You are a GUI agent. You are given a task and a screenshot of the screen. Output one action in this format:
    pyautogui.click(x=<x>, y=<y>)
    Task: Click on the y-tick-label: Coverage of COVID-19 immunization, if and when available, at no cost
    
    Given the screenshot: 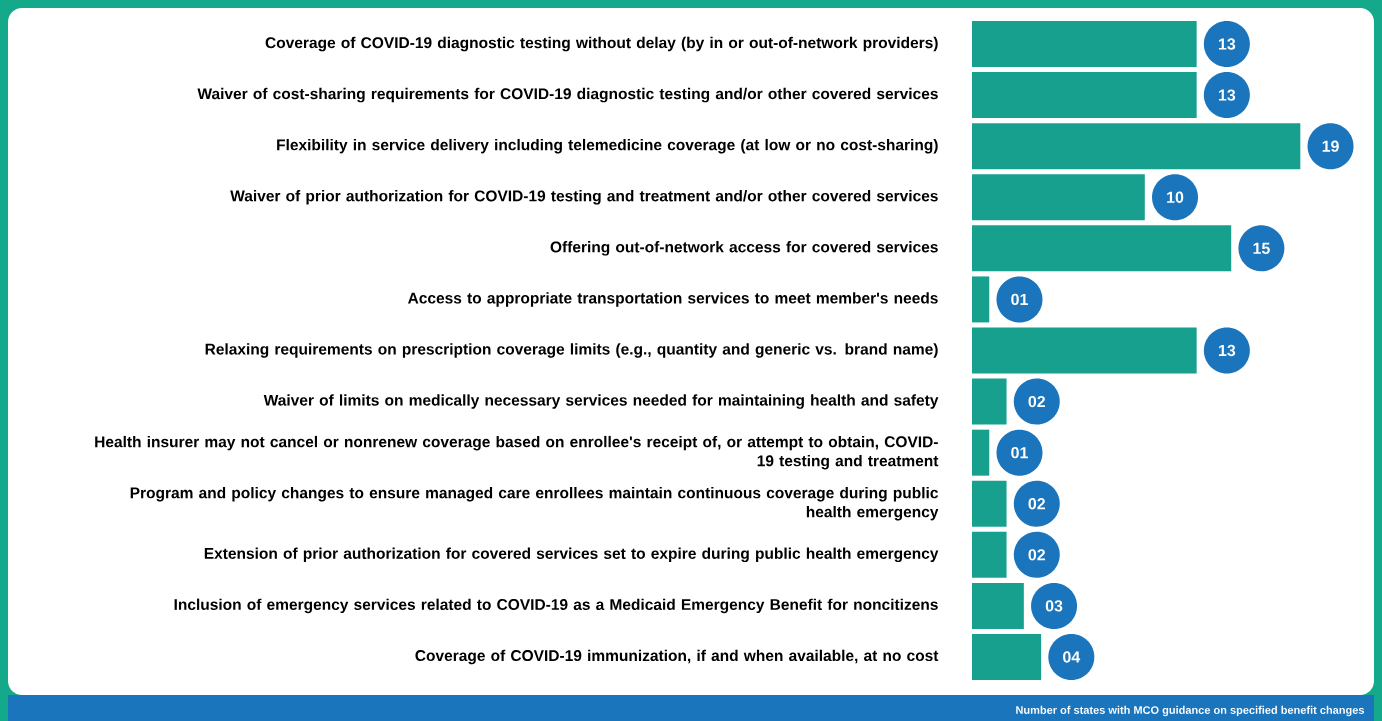 What is the action you would take?
    pyautogui.click(x=677, y=657)
    